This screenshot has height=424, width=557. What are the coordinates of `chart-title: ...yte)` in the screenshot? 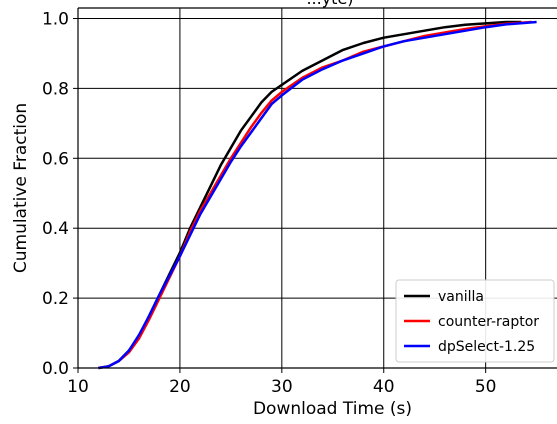 It's located at (329, 4).